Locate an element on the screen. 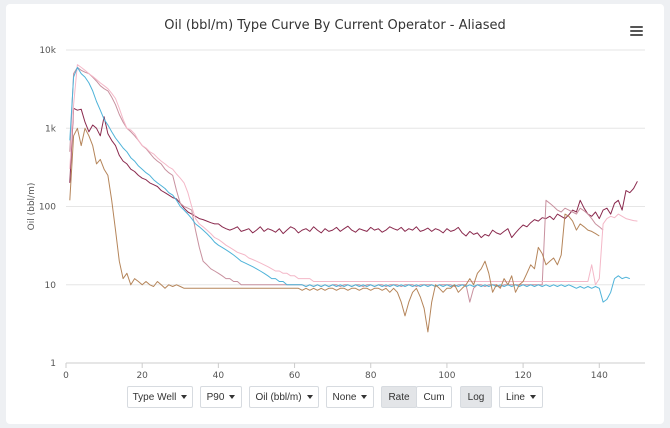 Image resolution: width=670 pixels, height=428 pixels. rate-toggle-button: Rate is located at coordinates (399, 397).